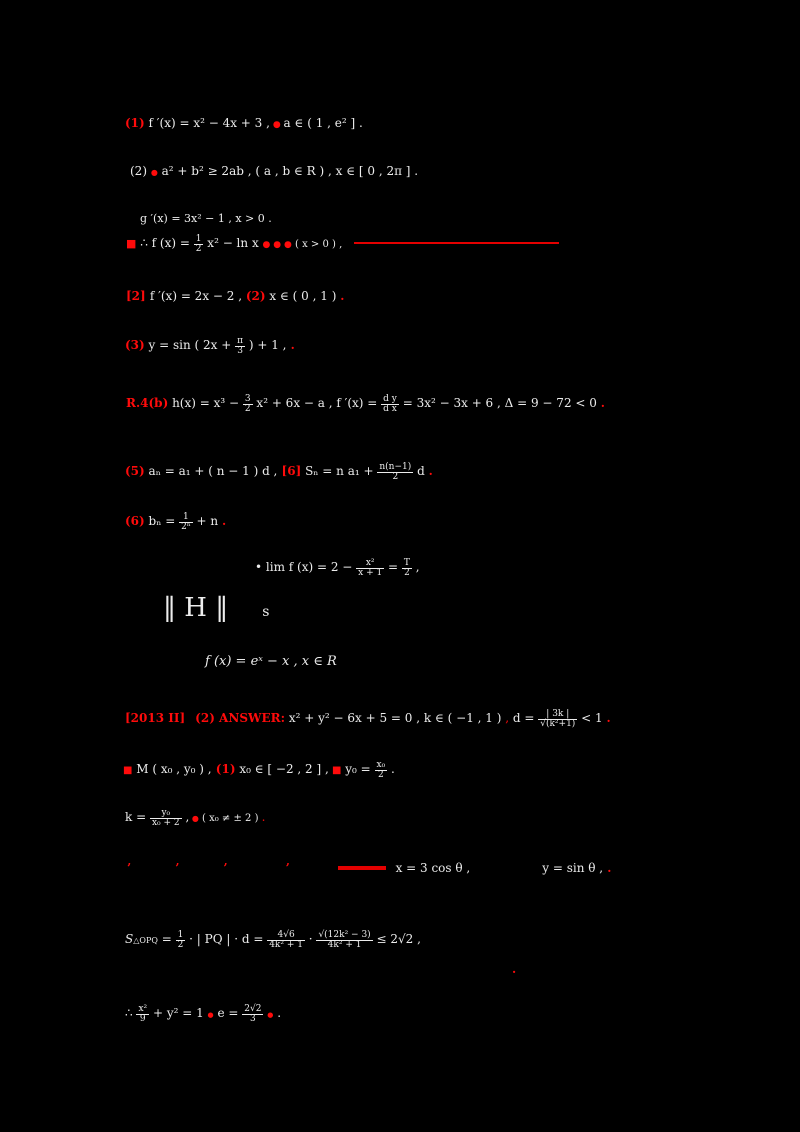 The image size is (800, 1132). What do you see at coordinates (339, 471) in the screenshot?
I see `text-fragment: Sₙ = n a₁ +` at bounding box center [339, 471].